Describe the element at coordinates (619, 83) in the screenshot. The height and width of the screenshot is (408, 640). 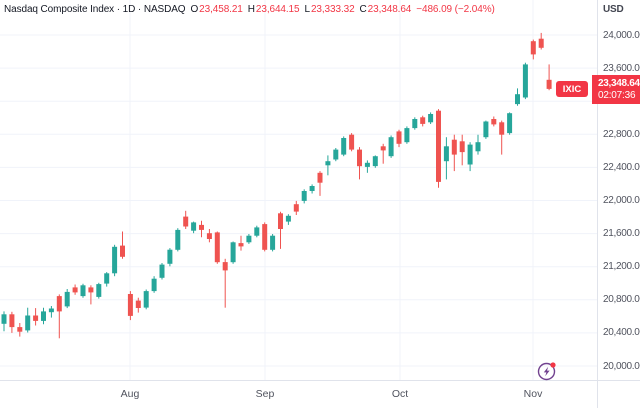
I see `last-price: 23,348.64` at that location.